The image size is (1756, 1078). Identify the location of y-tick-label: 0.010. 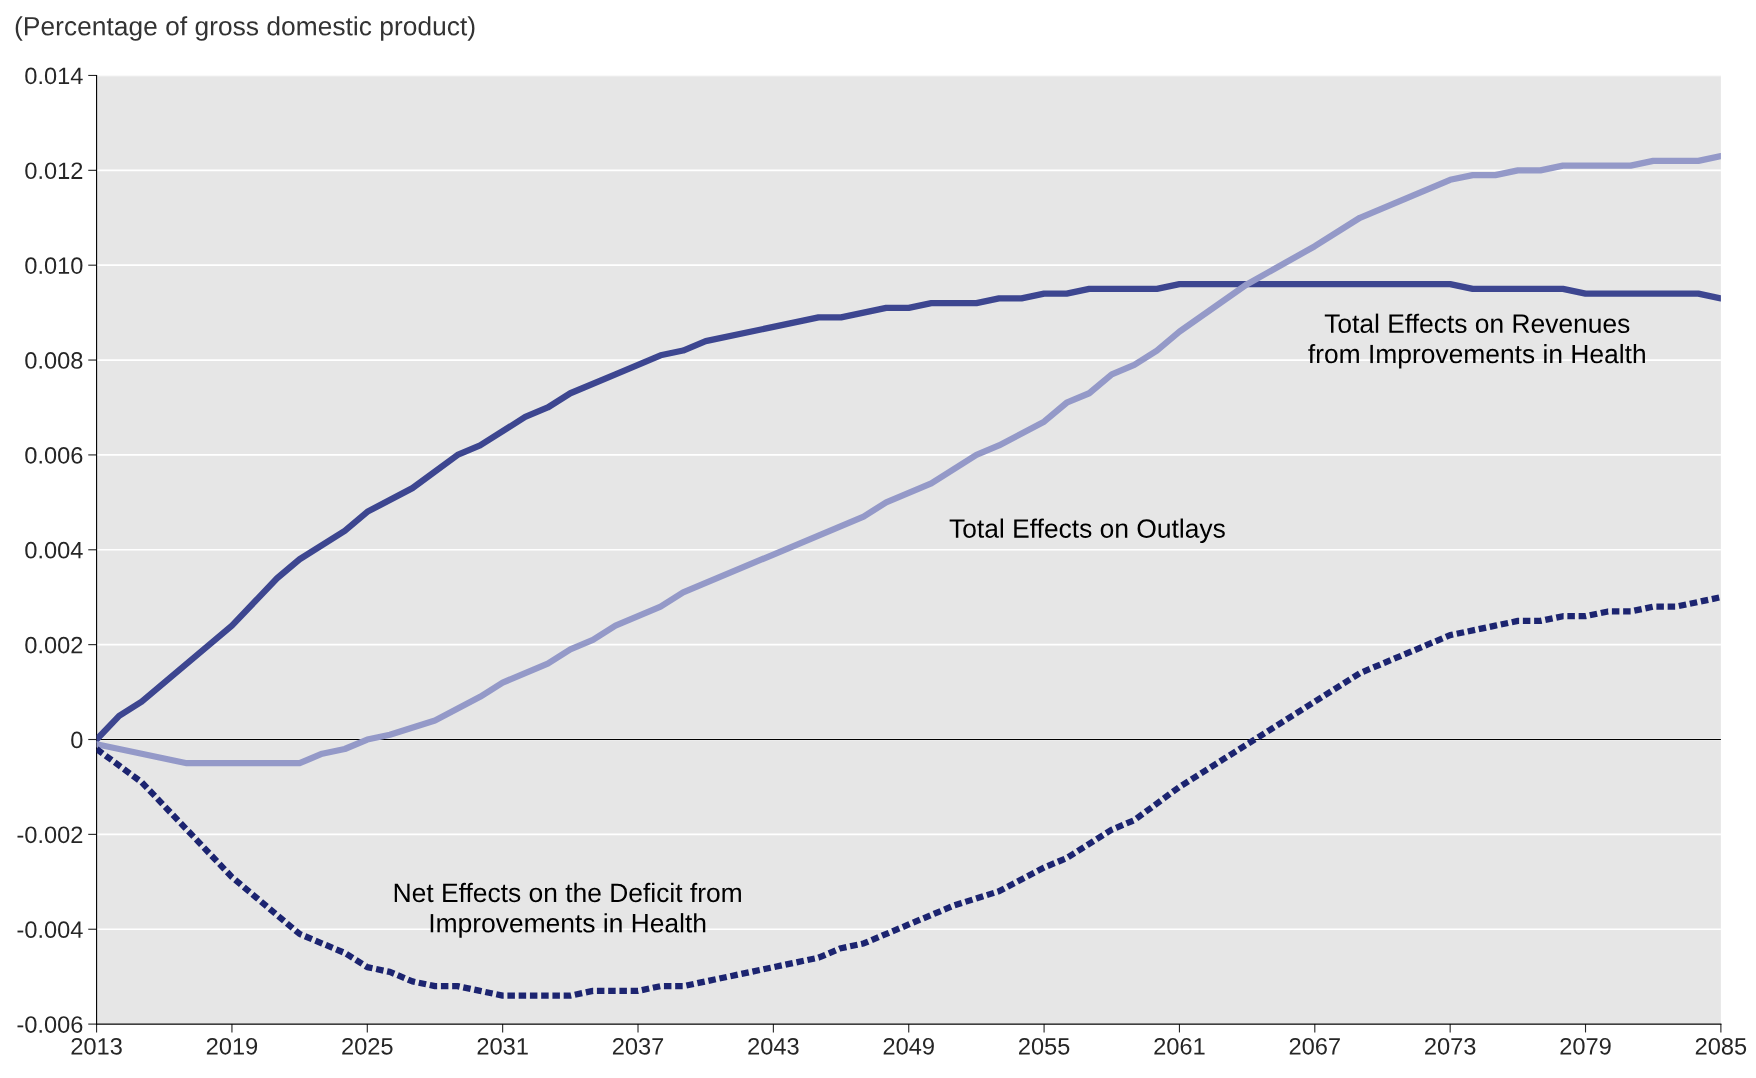
(54, 265).